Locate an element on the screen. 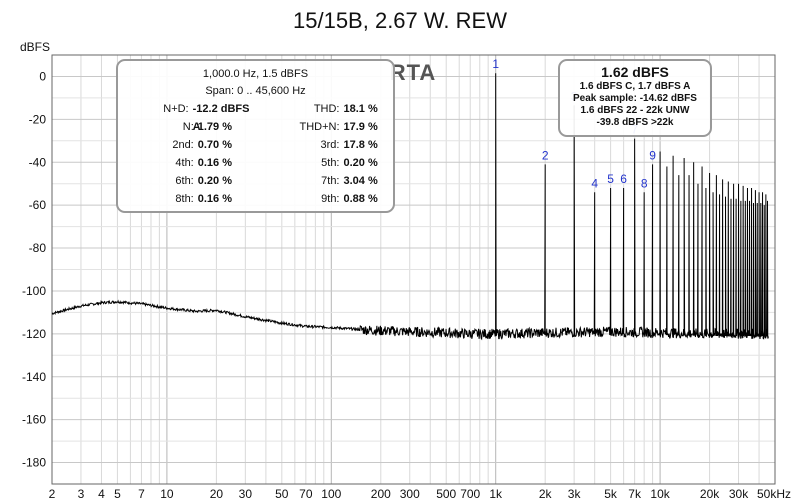 Image resolution: width=800 pixels, height=504 pixels. distortion-row: 4th: 0.16 % 5th: 0.20 % is located at coordinates (255, 163).